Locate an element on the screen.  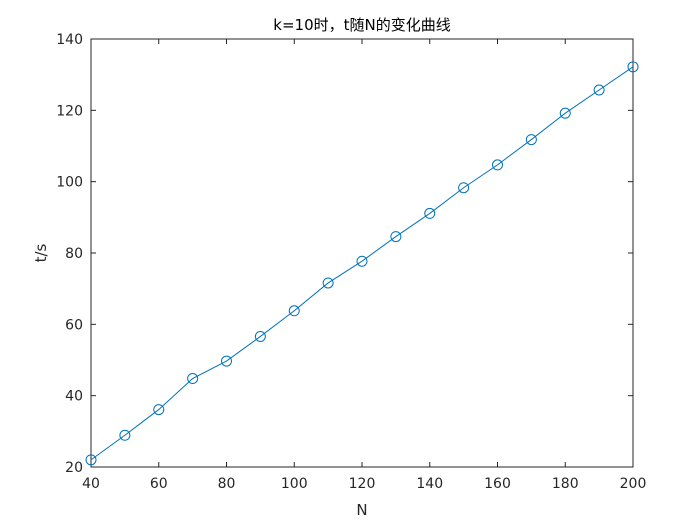
x-tick-label: 40 is located at coordinates (91, 484).